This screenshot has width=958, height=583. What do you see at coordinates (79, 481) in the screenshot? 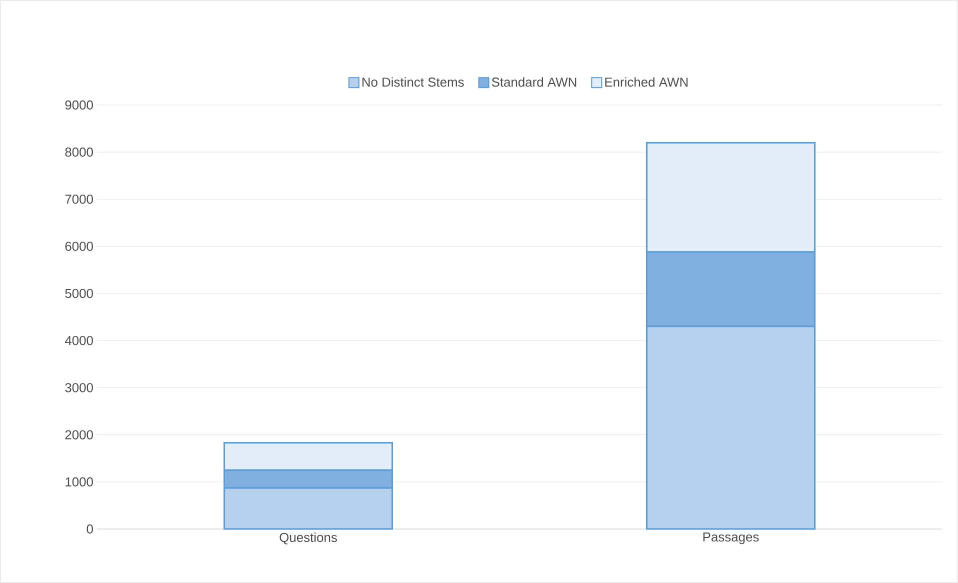
I see `y-tick-label: 1000` at bounding box center [79, 481].